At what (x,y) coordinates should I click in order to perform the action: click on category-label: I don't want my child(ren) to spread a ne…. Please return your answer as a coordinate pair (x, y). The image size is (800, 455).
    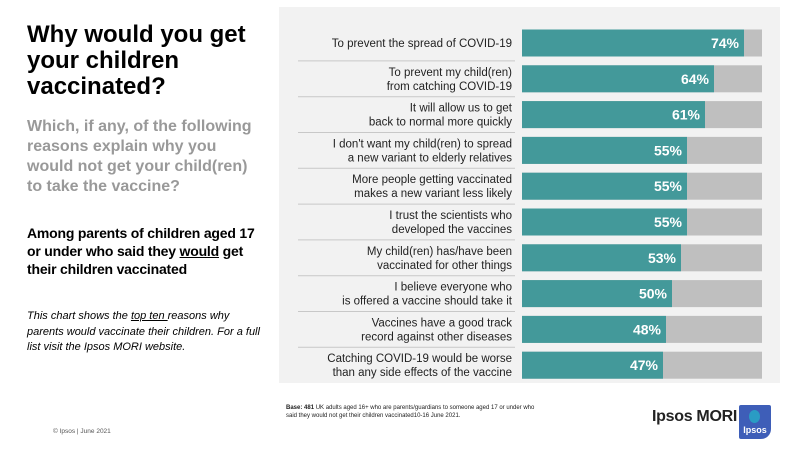
    Looking at the image, I should click on (422, 151).